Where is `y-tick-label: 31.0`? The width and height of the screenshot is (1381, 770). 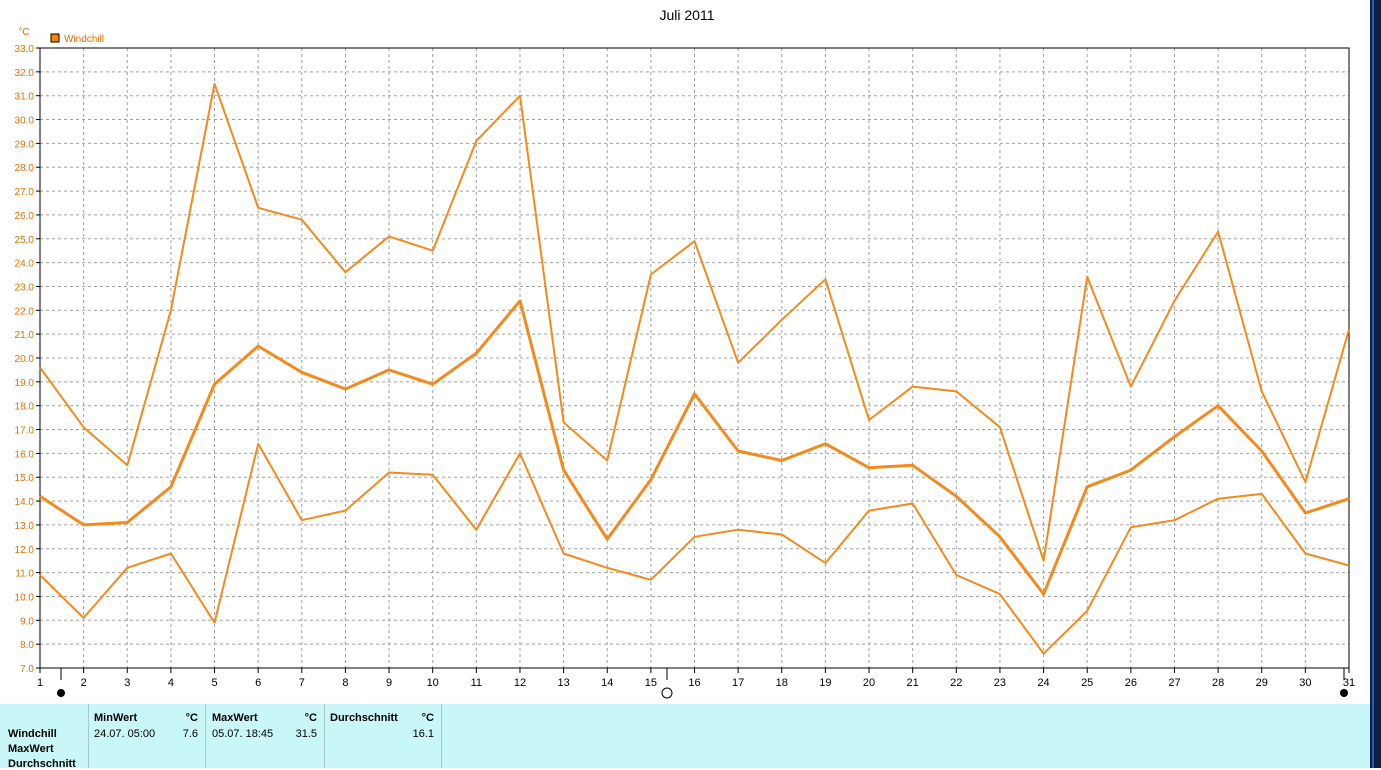 y-tick-label: 31.0 is located at coordinates (25, 97).